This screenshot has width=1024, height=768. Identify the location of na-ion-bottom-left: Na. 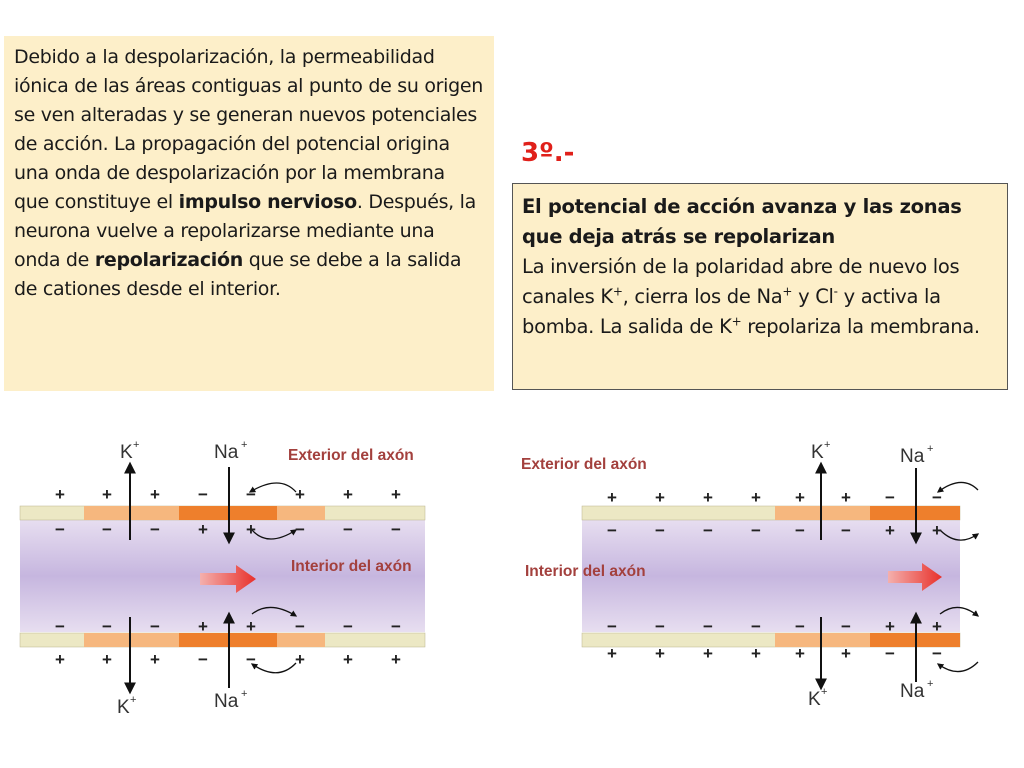
(226, 701).